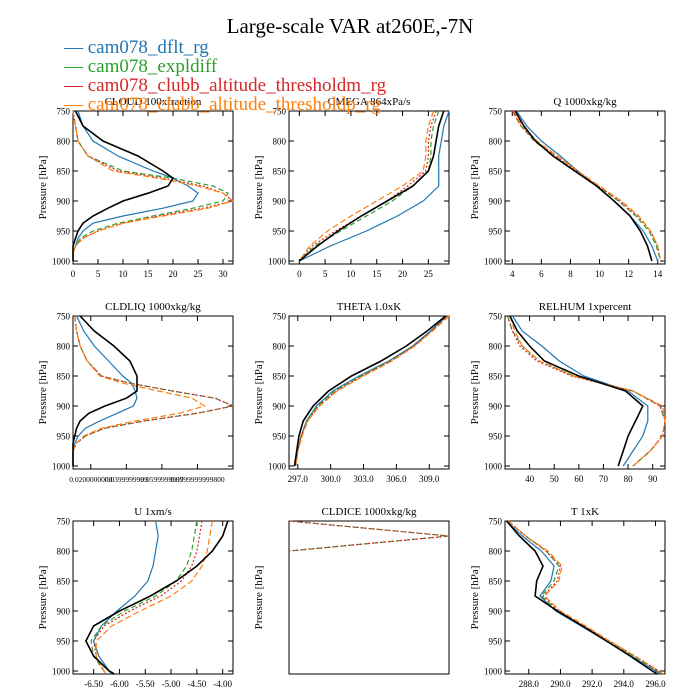 This screenshot has width=700, height=700. I want to click on x-tick-label: 4, so click(512, 274).